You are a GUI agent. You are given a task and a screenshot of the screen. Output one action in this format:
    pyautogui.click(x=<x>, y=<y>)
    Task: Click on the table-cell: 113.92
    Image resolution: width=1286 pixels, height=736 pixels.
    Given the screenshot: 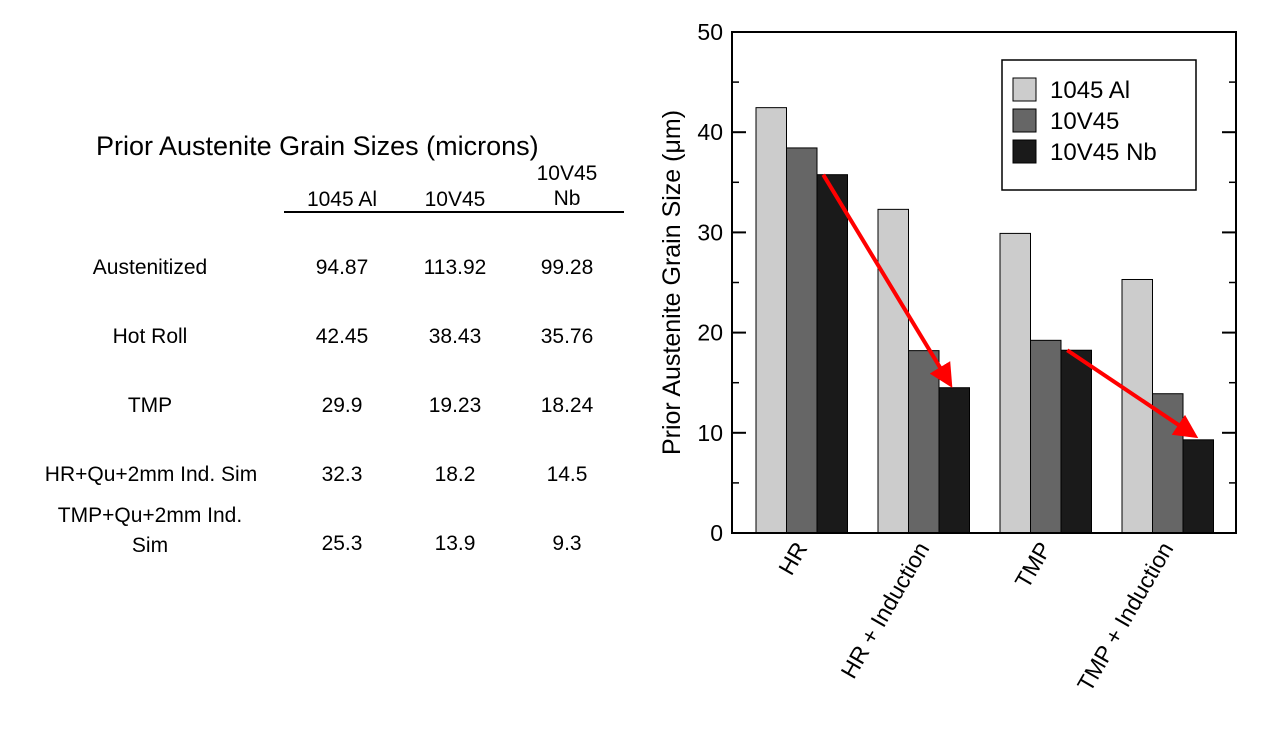 What is the action you would take?
    pyautogui.click(x=455, y=267)
    